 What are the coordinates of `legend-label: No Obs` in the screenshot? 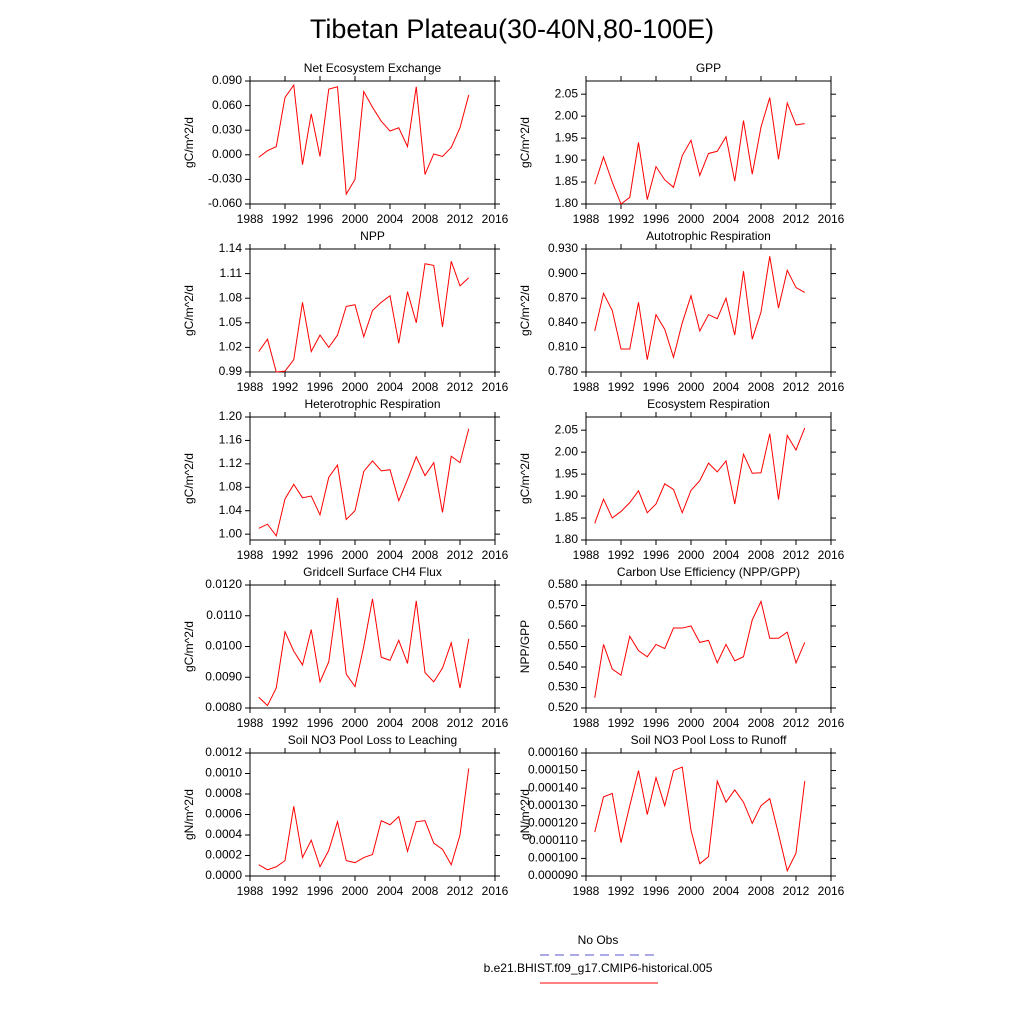 It's located at (598, 940).